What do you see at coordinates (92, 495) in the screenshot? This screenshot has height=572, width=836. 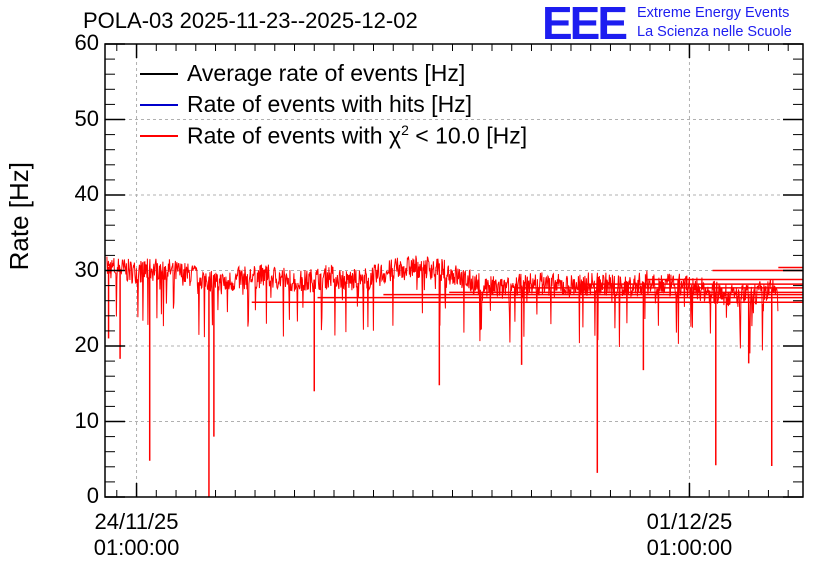 I see `y-tick-label: 0` at bounding box center [92, 495].